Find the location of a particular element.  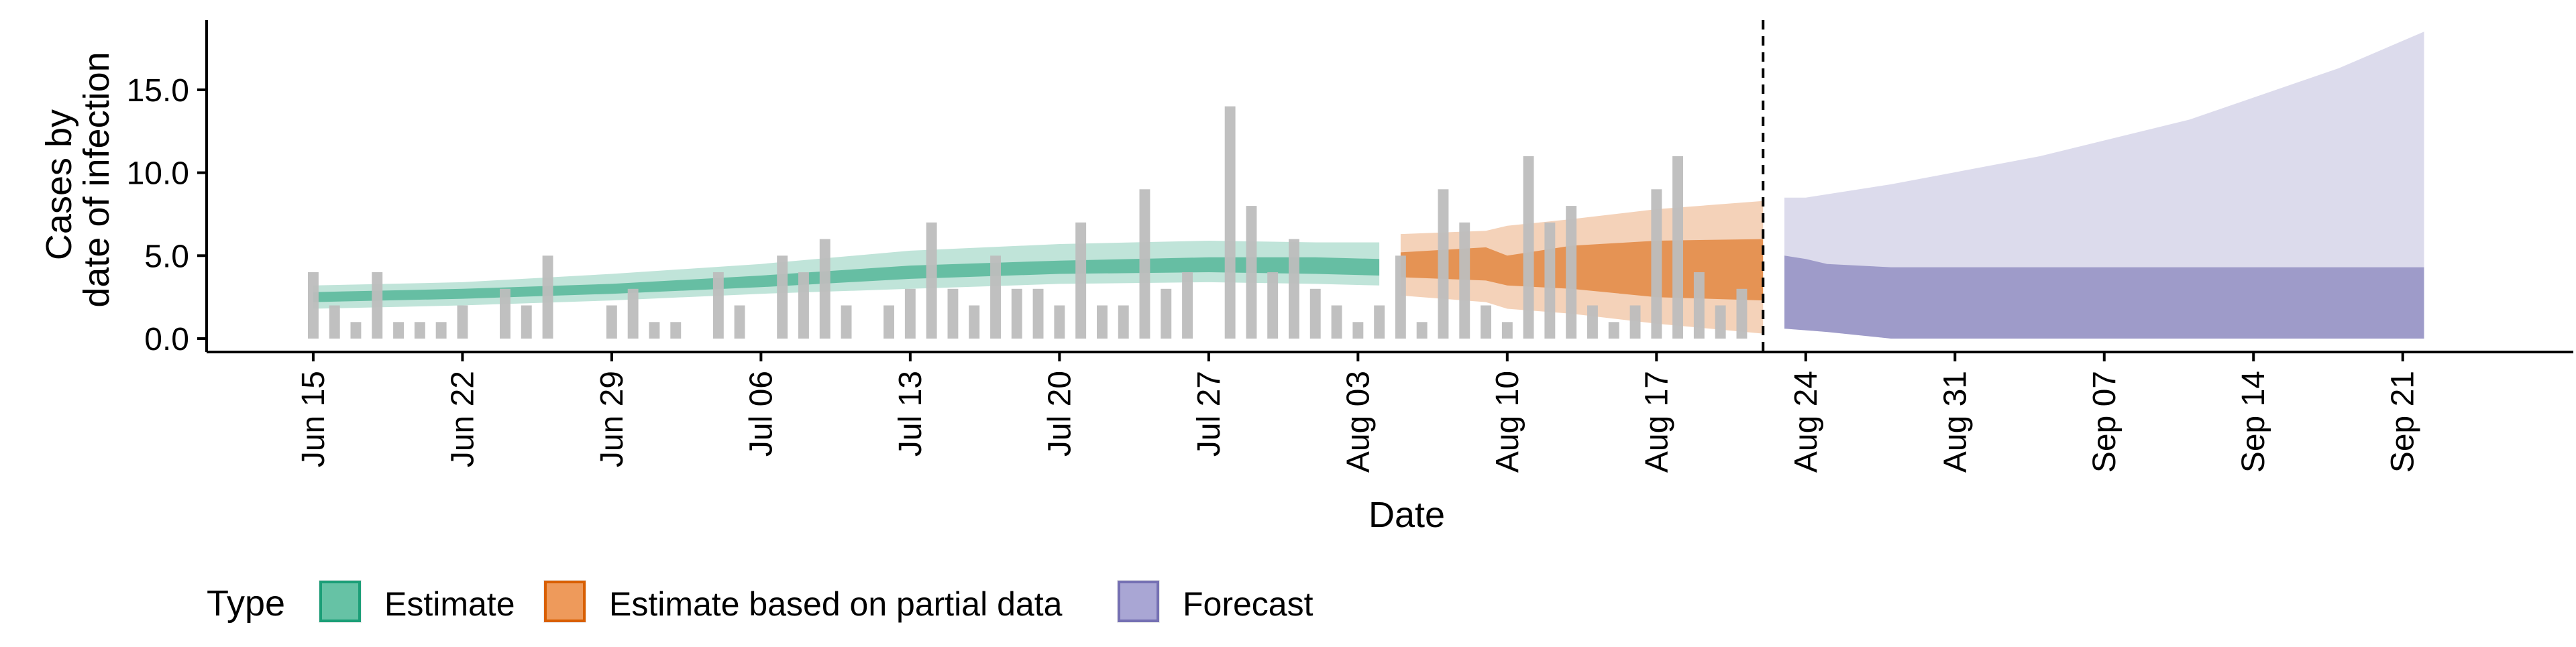

x-axis-title: Date is located at coordinates (1406, 515).